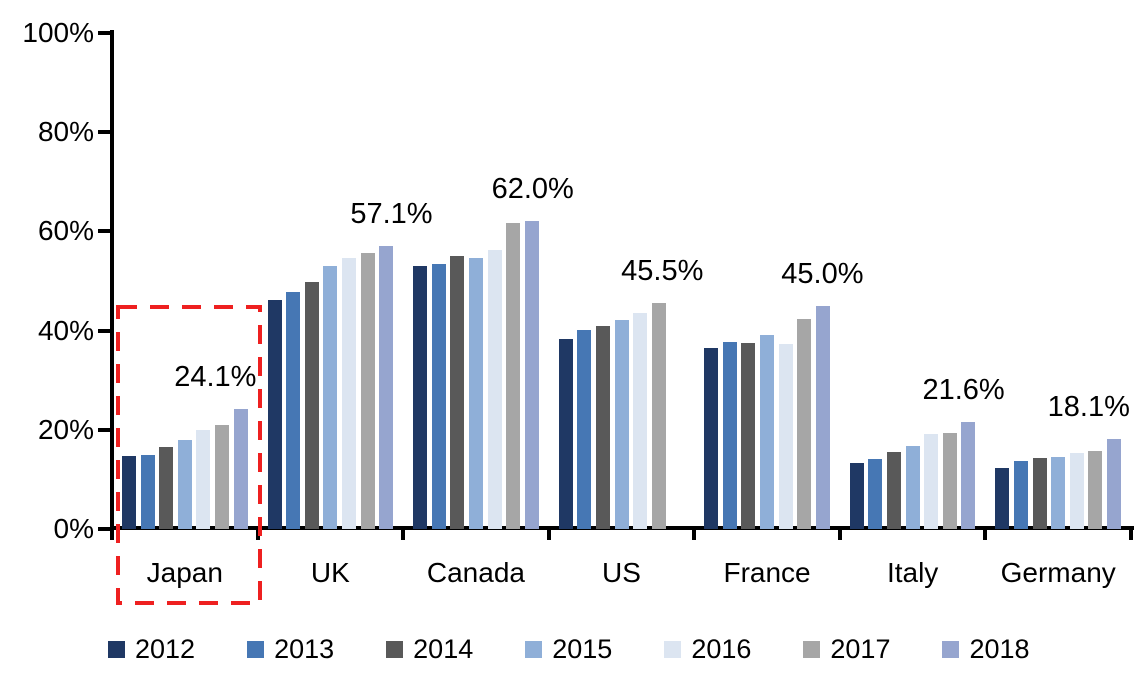 This screenshot has width=1142, height=683. What do you see at coordinates (894, 490) in the screenshot?
I see `bar-italy-2014` at bounding box center [894, 490].